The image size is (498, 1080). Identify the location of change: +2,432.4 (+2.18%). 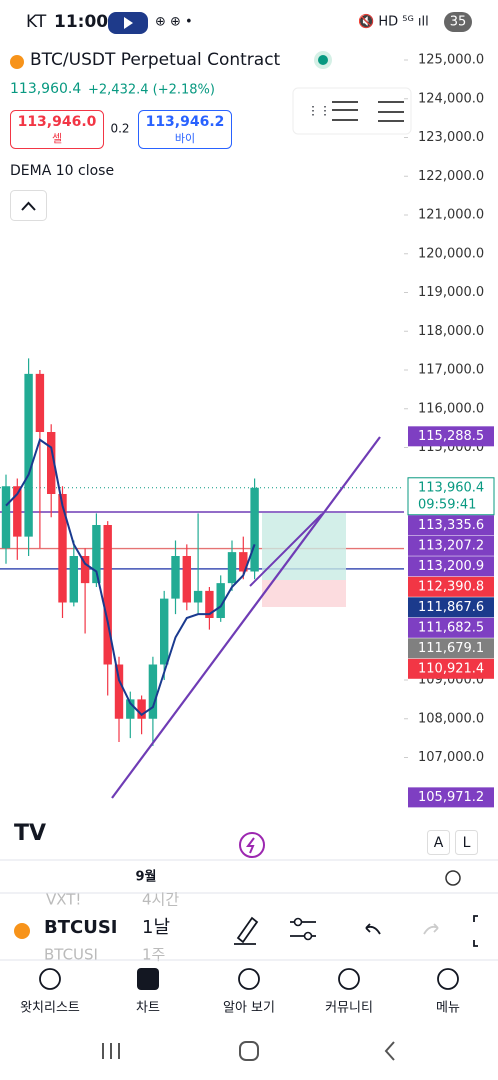
(151, 90).